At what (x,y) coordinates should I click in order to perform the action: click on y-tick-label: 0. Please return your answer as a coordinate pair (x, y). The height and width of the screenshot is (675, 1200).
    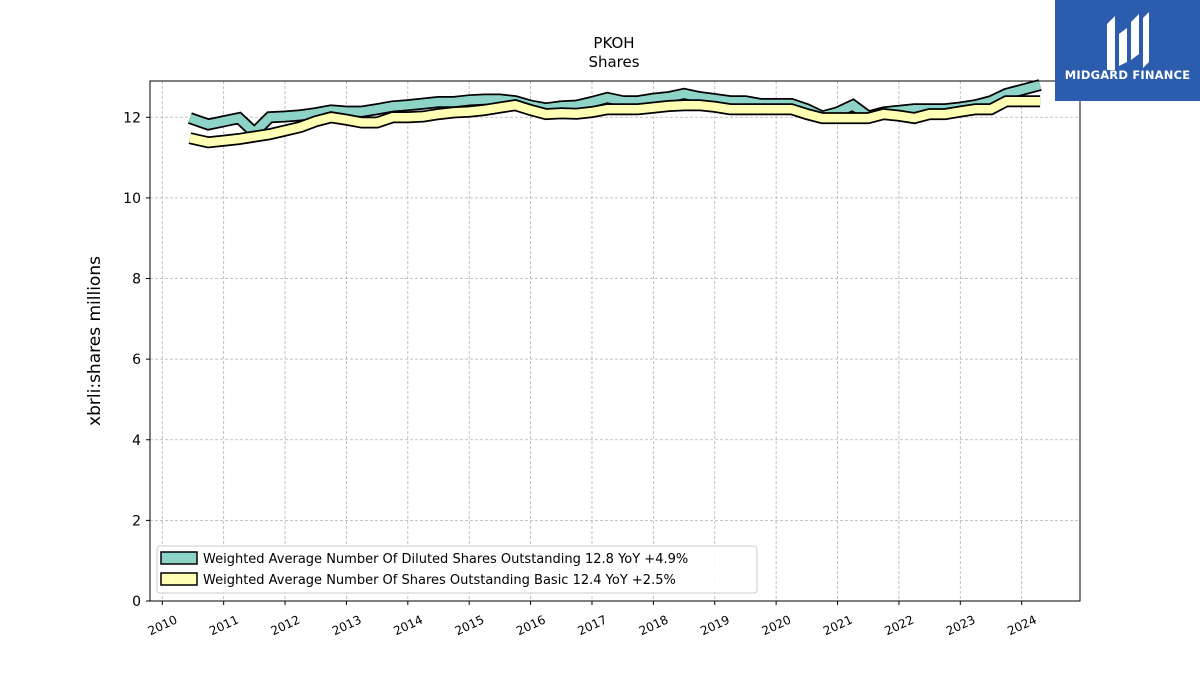
    Looking at the image, I should click on (136, 602).